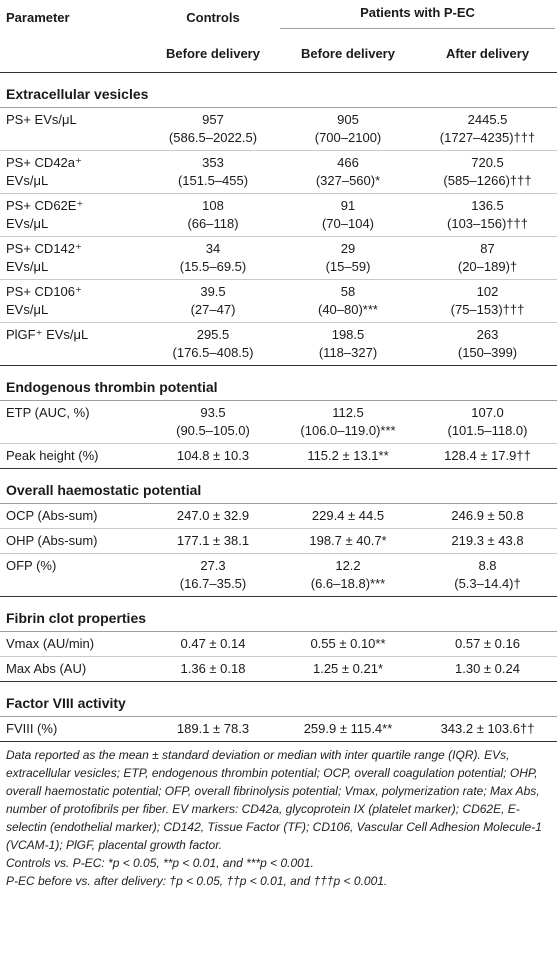  I want to click on cell-line: Peak height (%), so click(52, 455).